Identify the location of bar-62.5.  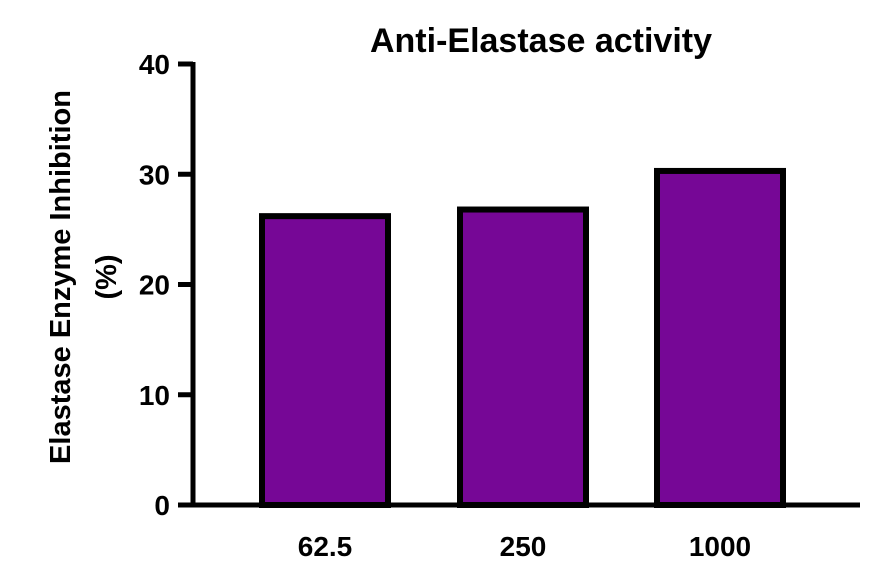
(325, 361).